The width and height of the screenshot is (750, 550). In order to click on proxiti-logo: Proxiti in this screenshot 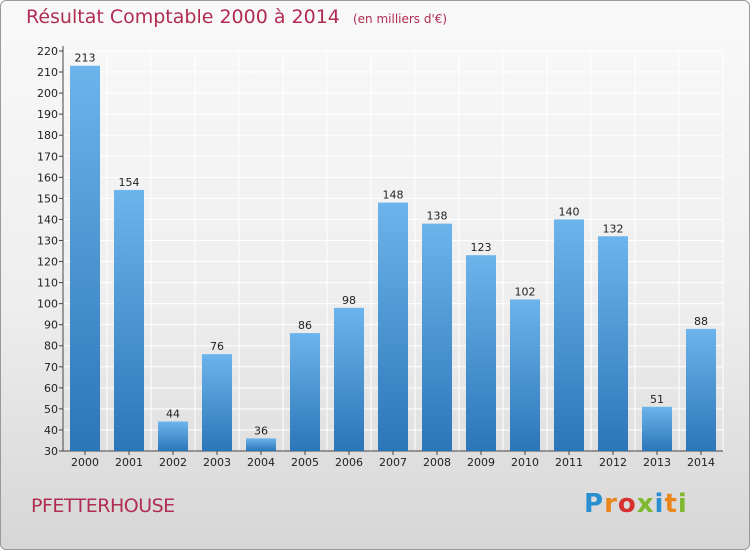, I will do `click(636, 504)`.